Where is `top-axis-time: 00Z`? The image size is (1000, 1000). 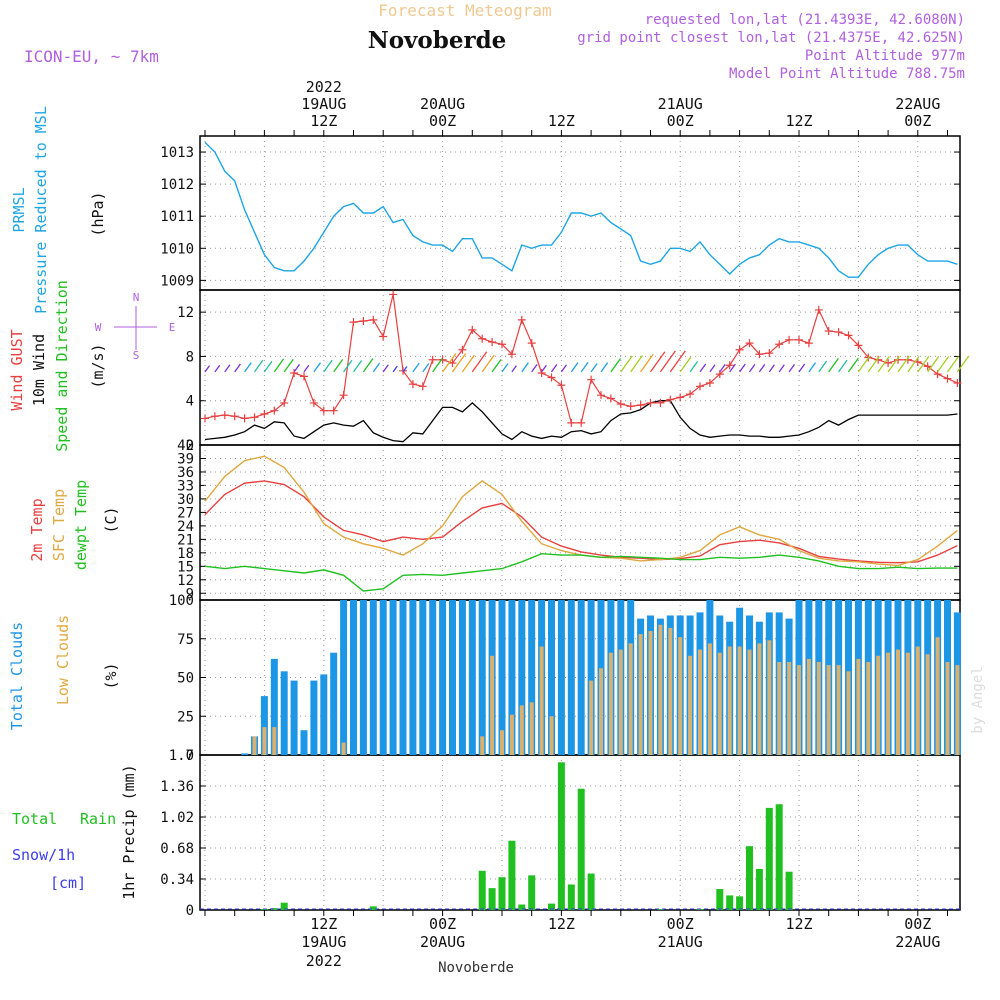
top-axis-time: 00Z is located at coordinates (917, 121).